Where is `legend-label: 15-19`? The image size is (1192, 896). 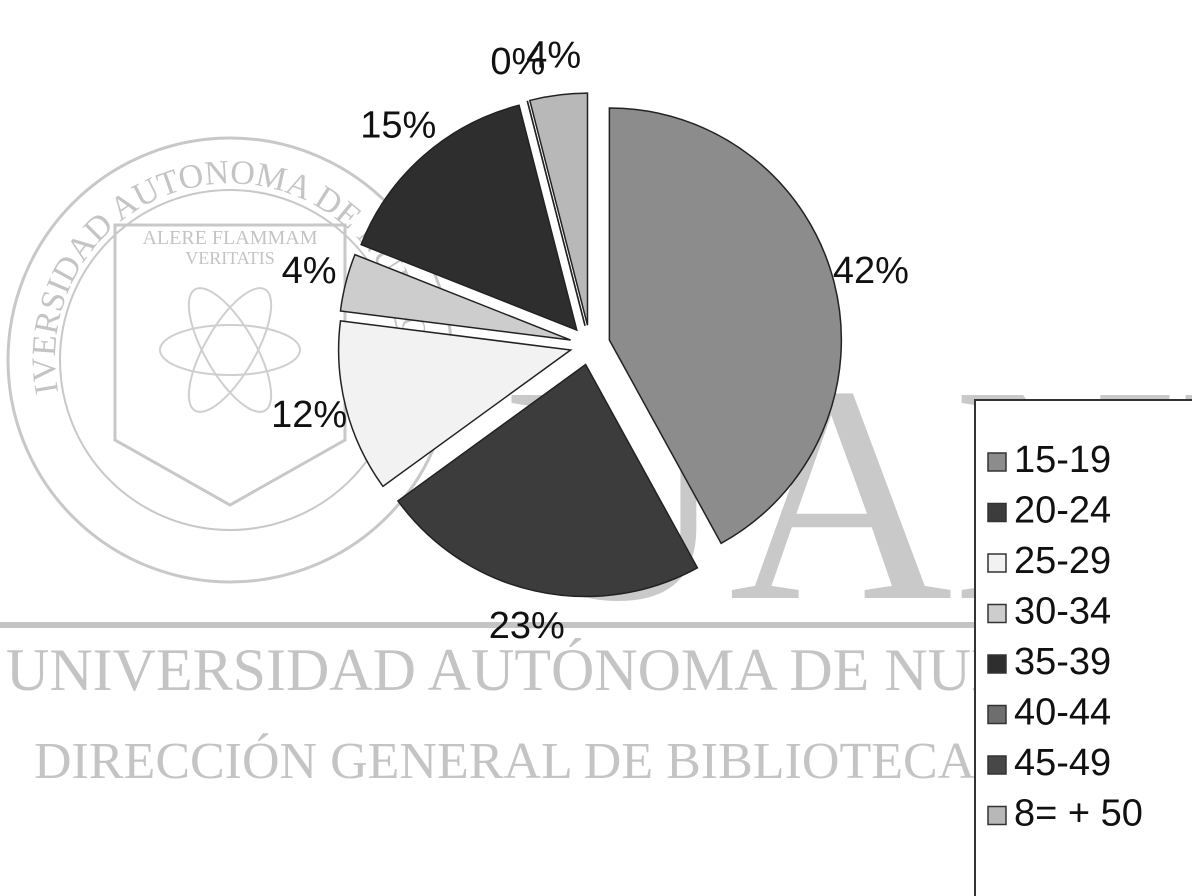 legend-label: 15-19 is located at coordinates (1062, 460).